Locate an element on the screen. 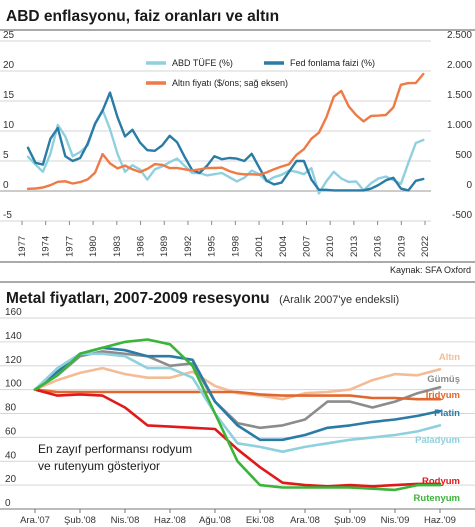 The width and height of the screenshot is (475, 527). chart1-y-right-ticks: 2.500 2.000 1.500 1.000 500 0 -500 is located at coordinates (459, 125).